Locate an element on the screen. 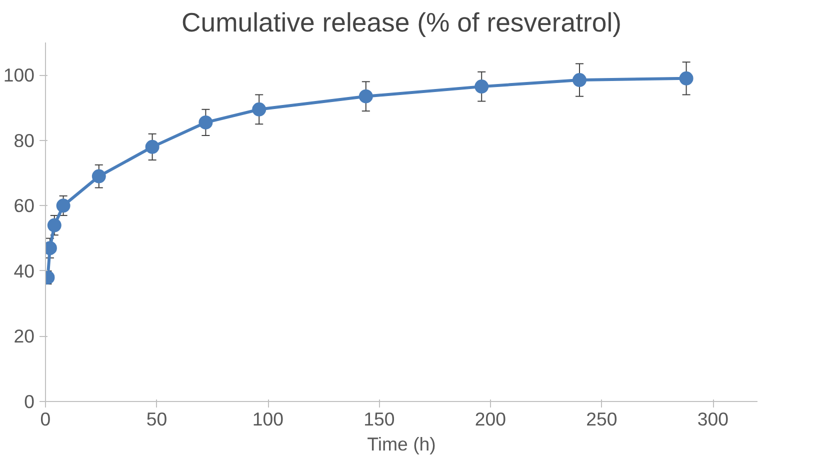 This screenshot has height=457, width=817. x-tick-label: 300 is located at coordinates (713, 419).